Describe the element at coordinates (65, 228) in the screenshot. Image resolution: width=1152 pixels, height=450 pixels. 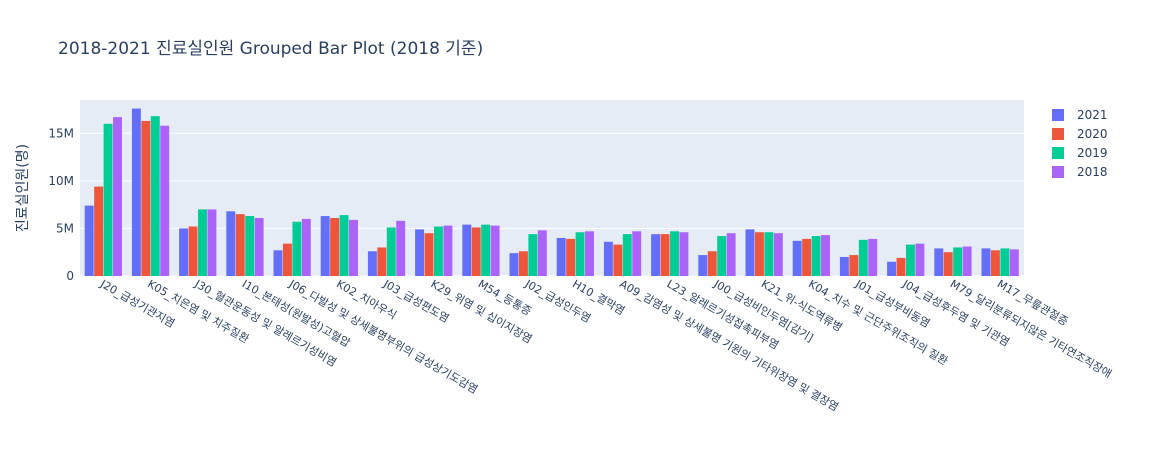
I see `y-tick-label: 5M` at that location.